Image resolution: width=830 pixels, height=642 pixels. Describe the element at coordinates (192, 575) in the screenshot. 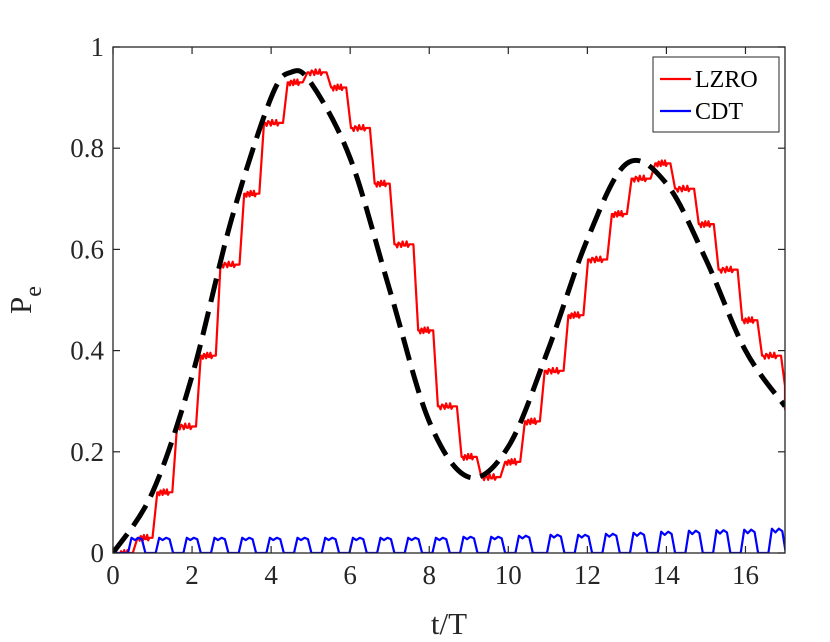

I see `x-tick-label: 2` at that location.